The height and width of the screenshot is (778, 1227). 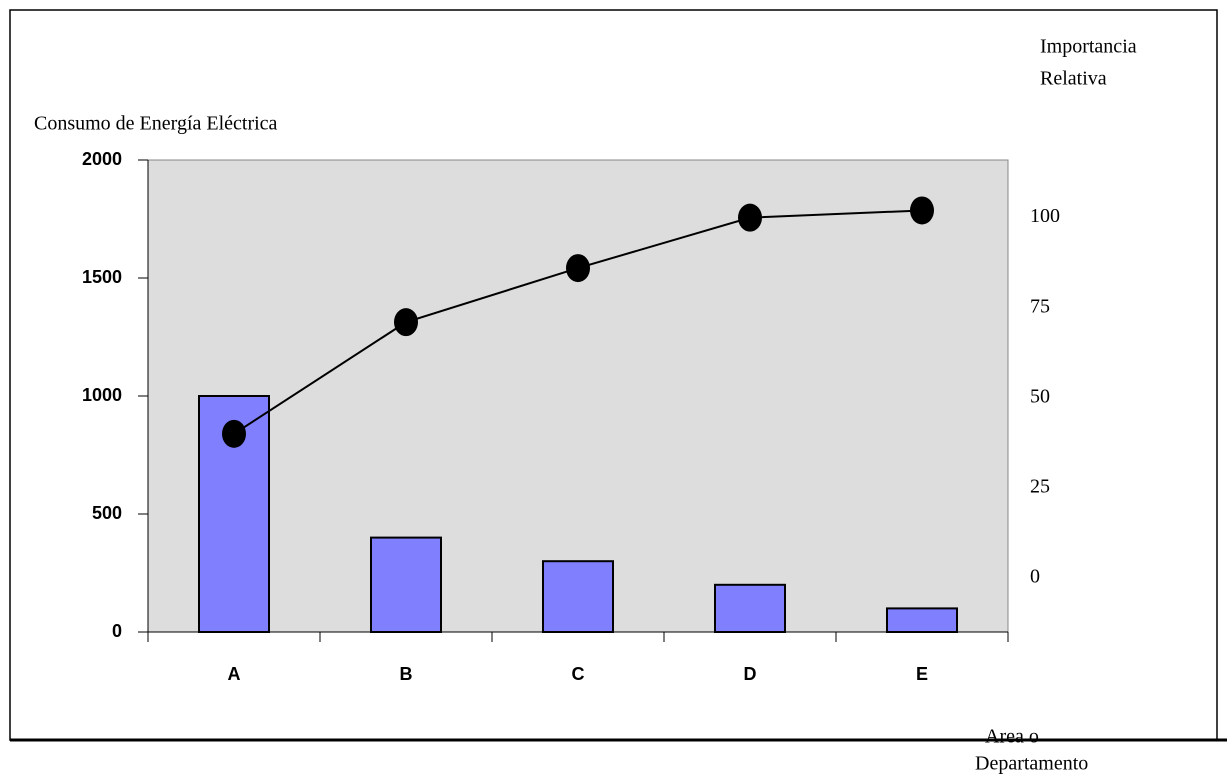 What do you see at coordinates (234, 674) in the screenshot?
I see `x-tick-label: A` at bounding box center [234, 674].